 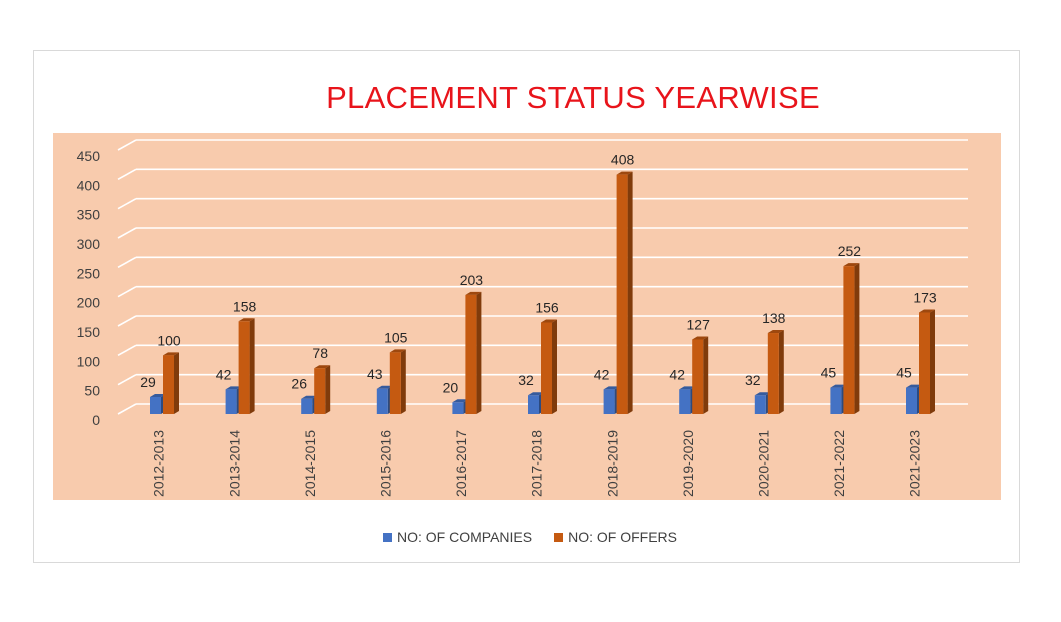 I want to click on y-axis-ticks: 0 50 100 150 200 250 300 350 400 450, so click(x=89, y=288).